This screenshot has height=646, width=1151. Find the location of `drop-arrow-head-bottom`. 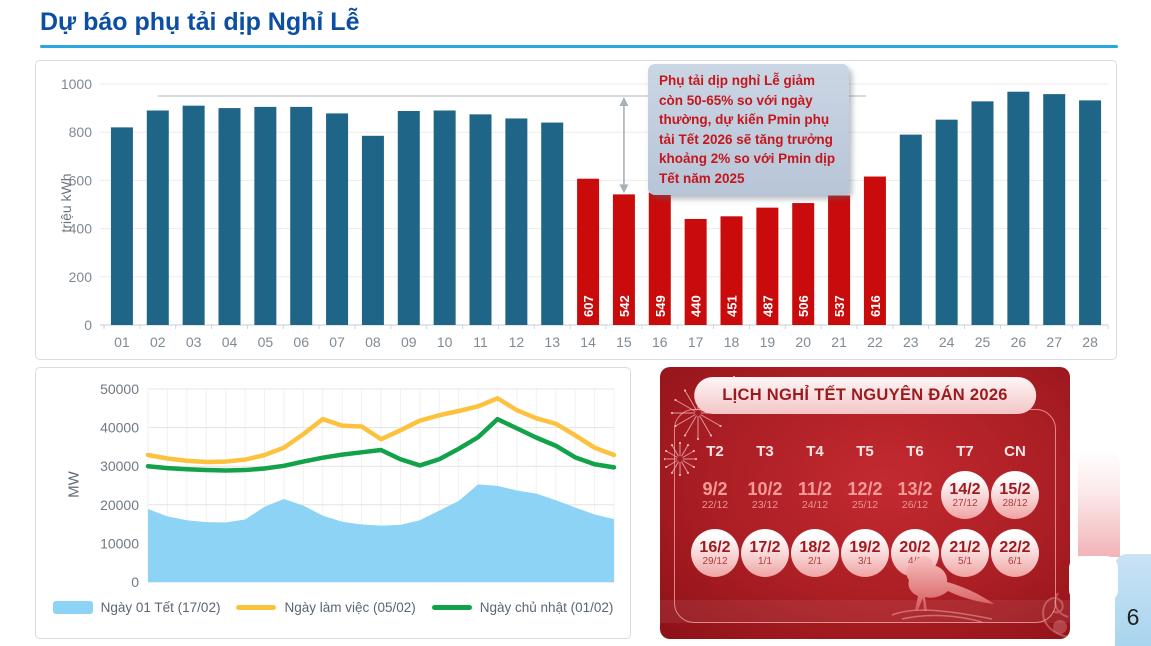

drop-arrow-head-bottom is located at coordinates (624, 189).